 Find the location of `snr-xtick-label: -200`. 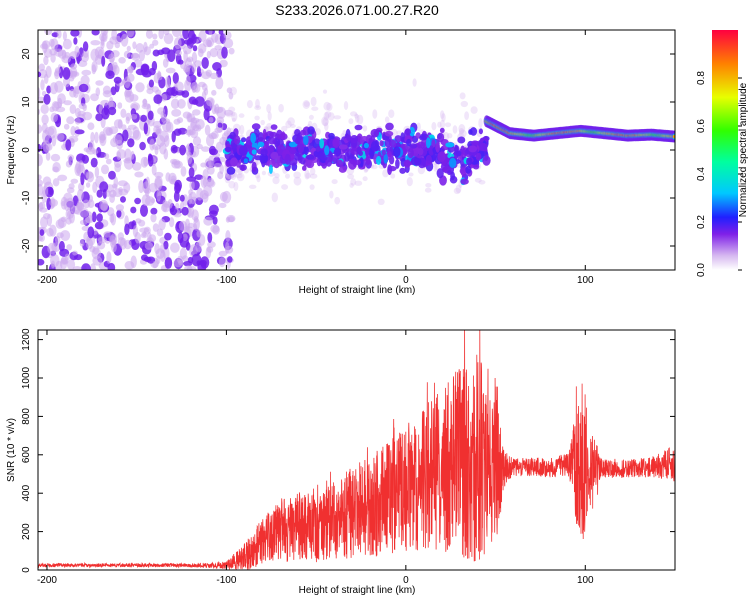

snr-xtick-label: -200 is located at coordinates (47, 580).